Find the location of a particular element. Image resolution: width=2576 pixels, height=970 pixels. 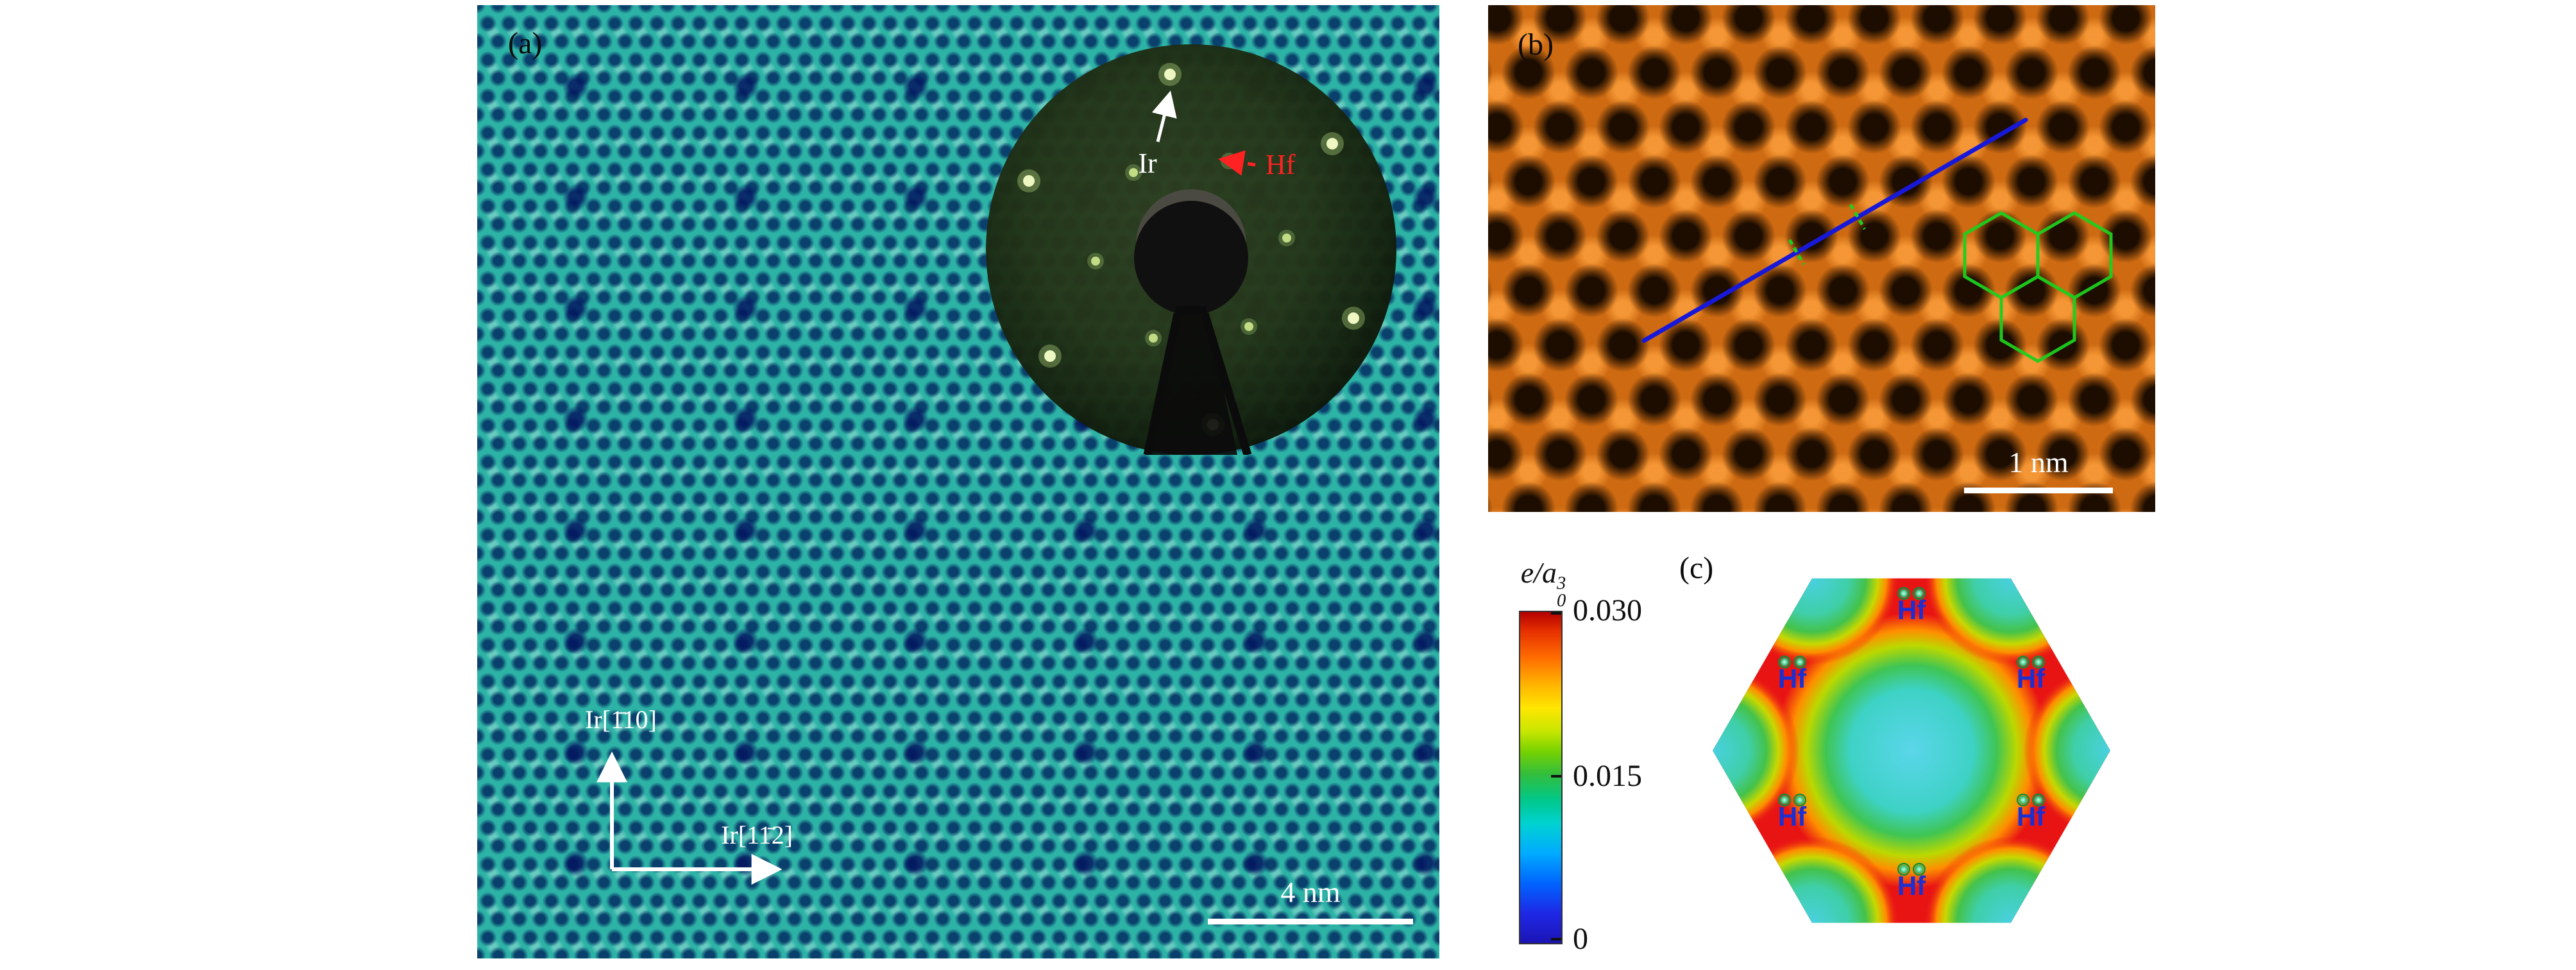

panel-b-stm-image: (b) 1 nm is located at coordinates (1821, 258).